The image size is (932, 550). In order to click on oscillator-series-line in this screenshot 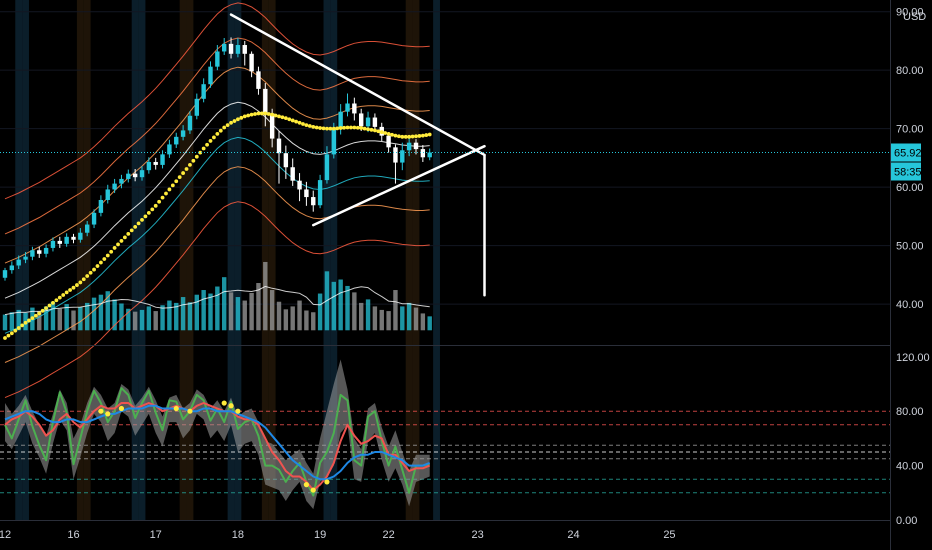, I will do `click(217, 447)`.